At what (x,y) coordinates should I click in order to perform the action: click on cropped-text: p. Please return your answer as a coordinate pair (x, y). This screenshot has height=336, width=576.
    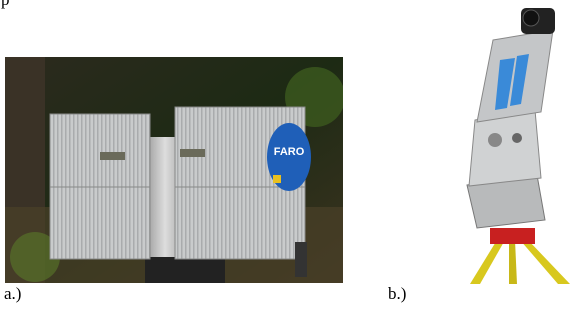
    Looking at the image, I should click on (5, 4).